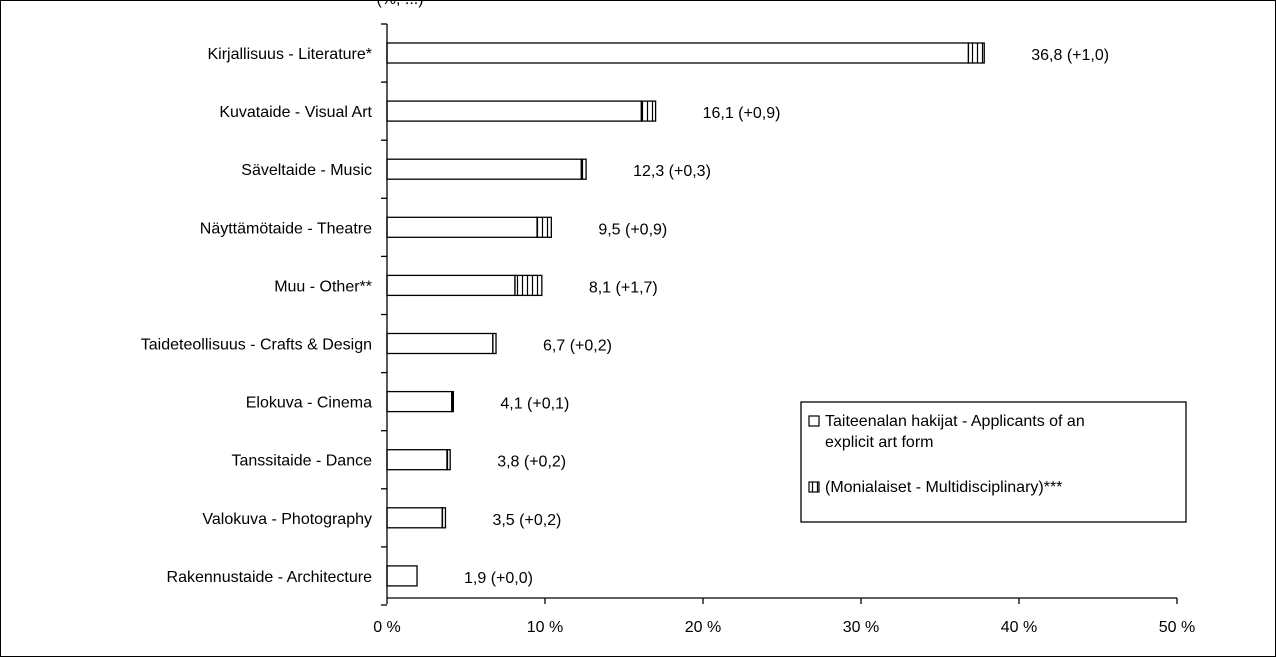  I want to click on data-label-7: 3,8 (+0,2), so click(531, 462).